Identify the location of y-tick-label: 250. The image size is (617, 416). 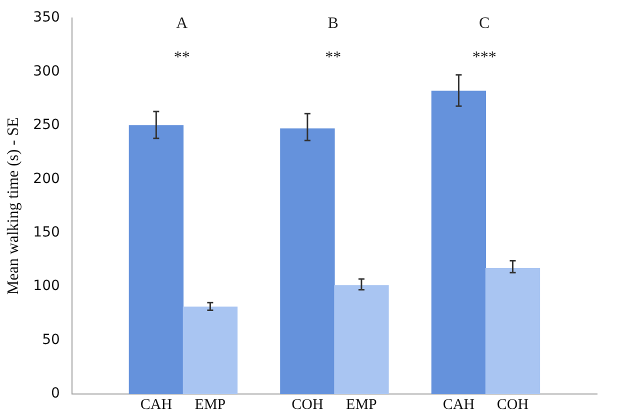
(46, 125).